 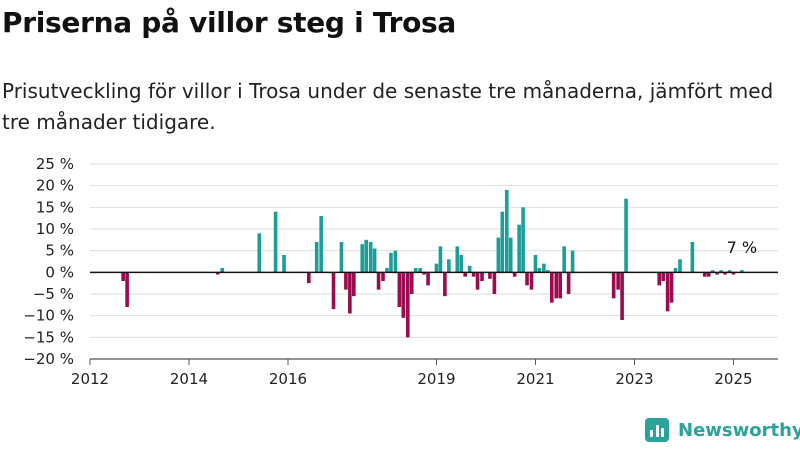 I want to click on x-tick-label: 2012, so click(x=90, y=379).